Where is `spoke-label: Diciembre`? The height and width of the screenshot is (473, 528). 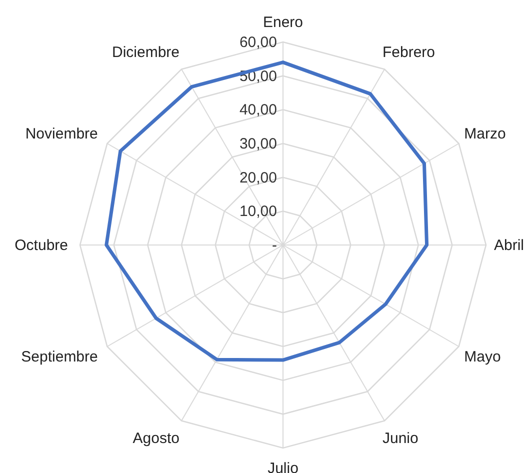 spoke-label: Diciembre is located at coordinates (146, 52).